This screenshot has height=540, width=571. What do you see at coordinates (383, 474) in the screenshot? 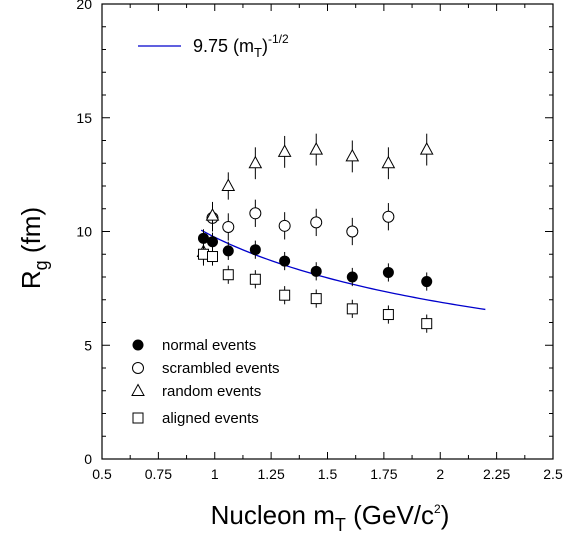
I see `x-tick-label: 1.75` at bounding box center [383, 474].